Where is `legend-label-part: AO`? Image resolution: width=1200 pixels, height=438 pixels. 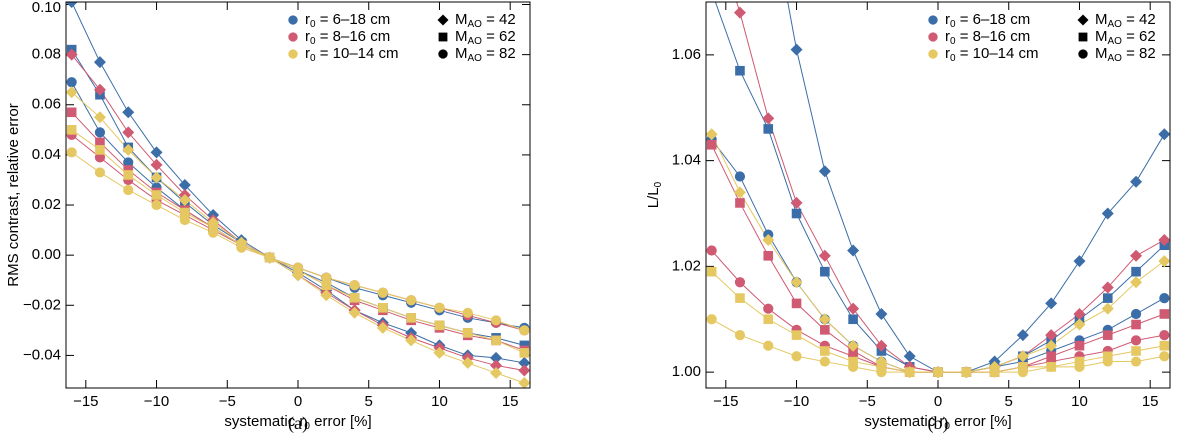
legend-label-part: AO is located at coordinates (475, 58).